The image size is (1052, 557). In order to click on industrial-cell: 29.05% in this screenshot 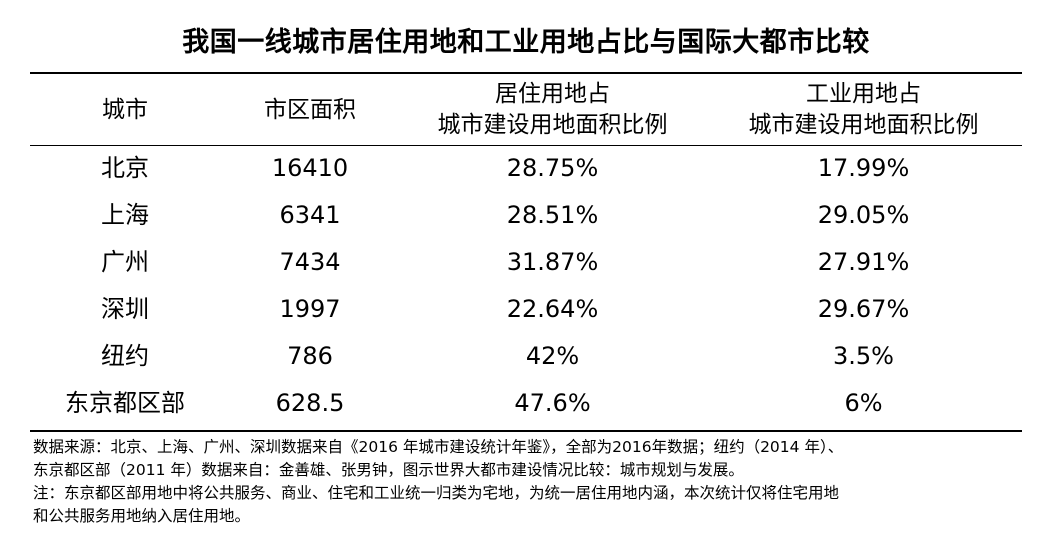, I will do `click(863, 215)`.